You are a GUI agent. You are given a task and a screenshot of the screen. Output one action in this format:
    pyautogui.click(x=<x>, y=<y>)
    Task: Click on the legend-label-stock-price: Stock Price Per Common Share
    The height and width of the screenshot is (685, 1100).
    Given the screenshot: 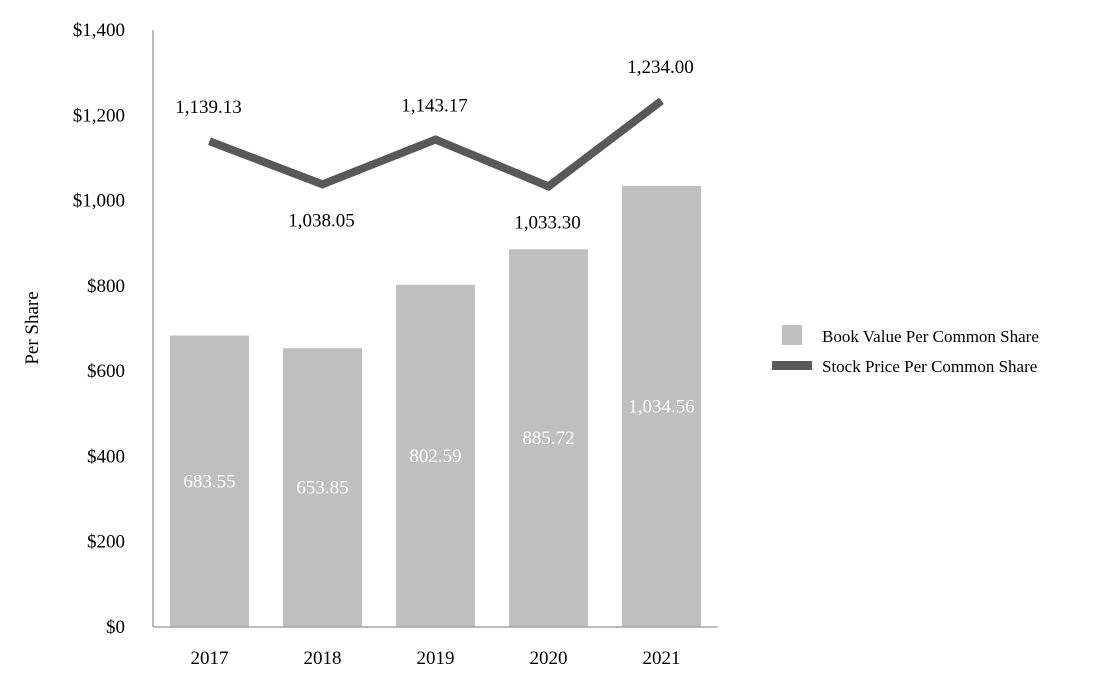 What is the action you would take?
    pyautogui.click(x=929, y=366)
    